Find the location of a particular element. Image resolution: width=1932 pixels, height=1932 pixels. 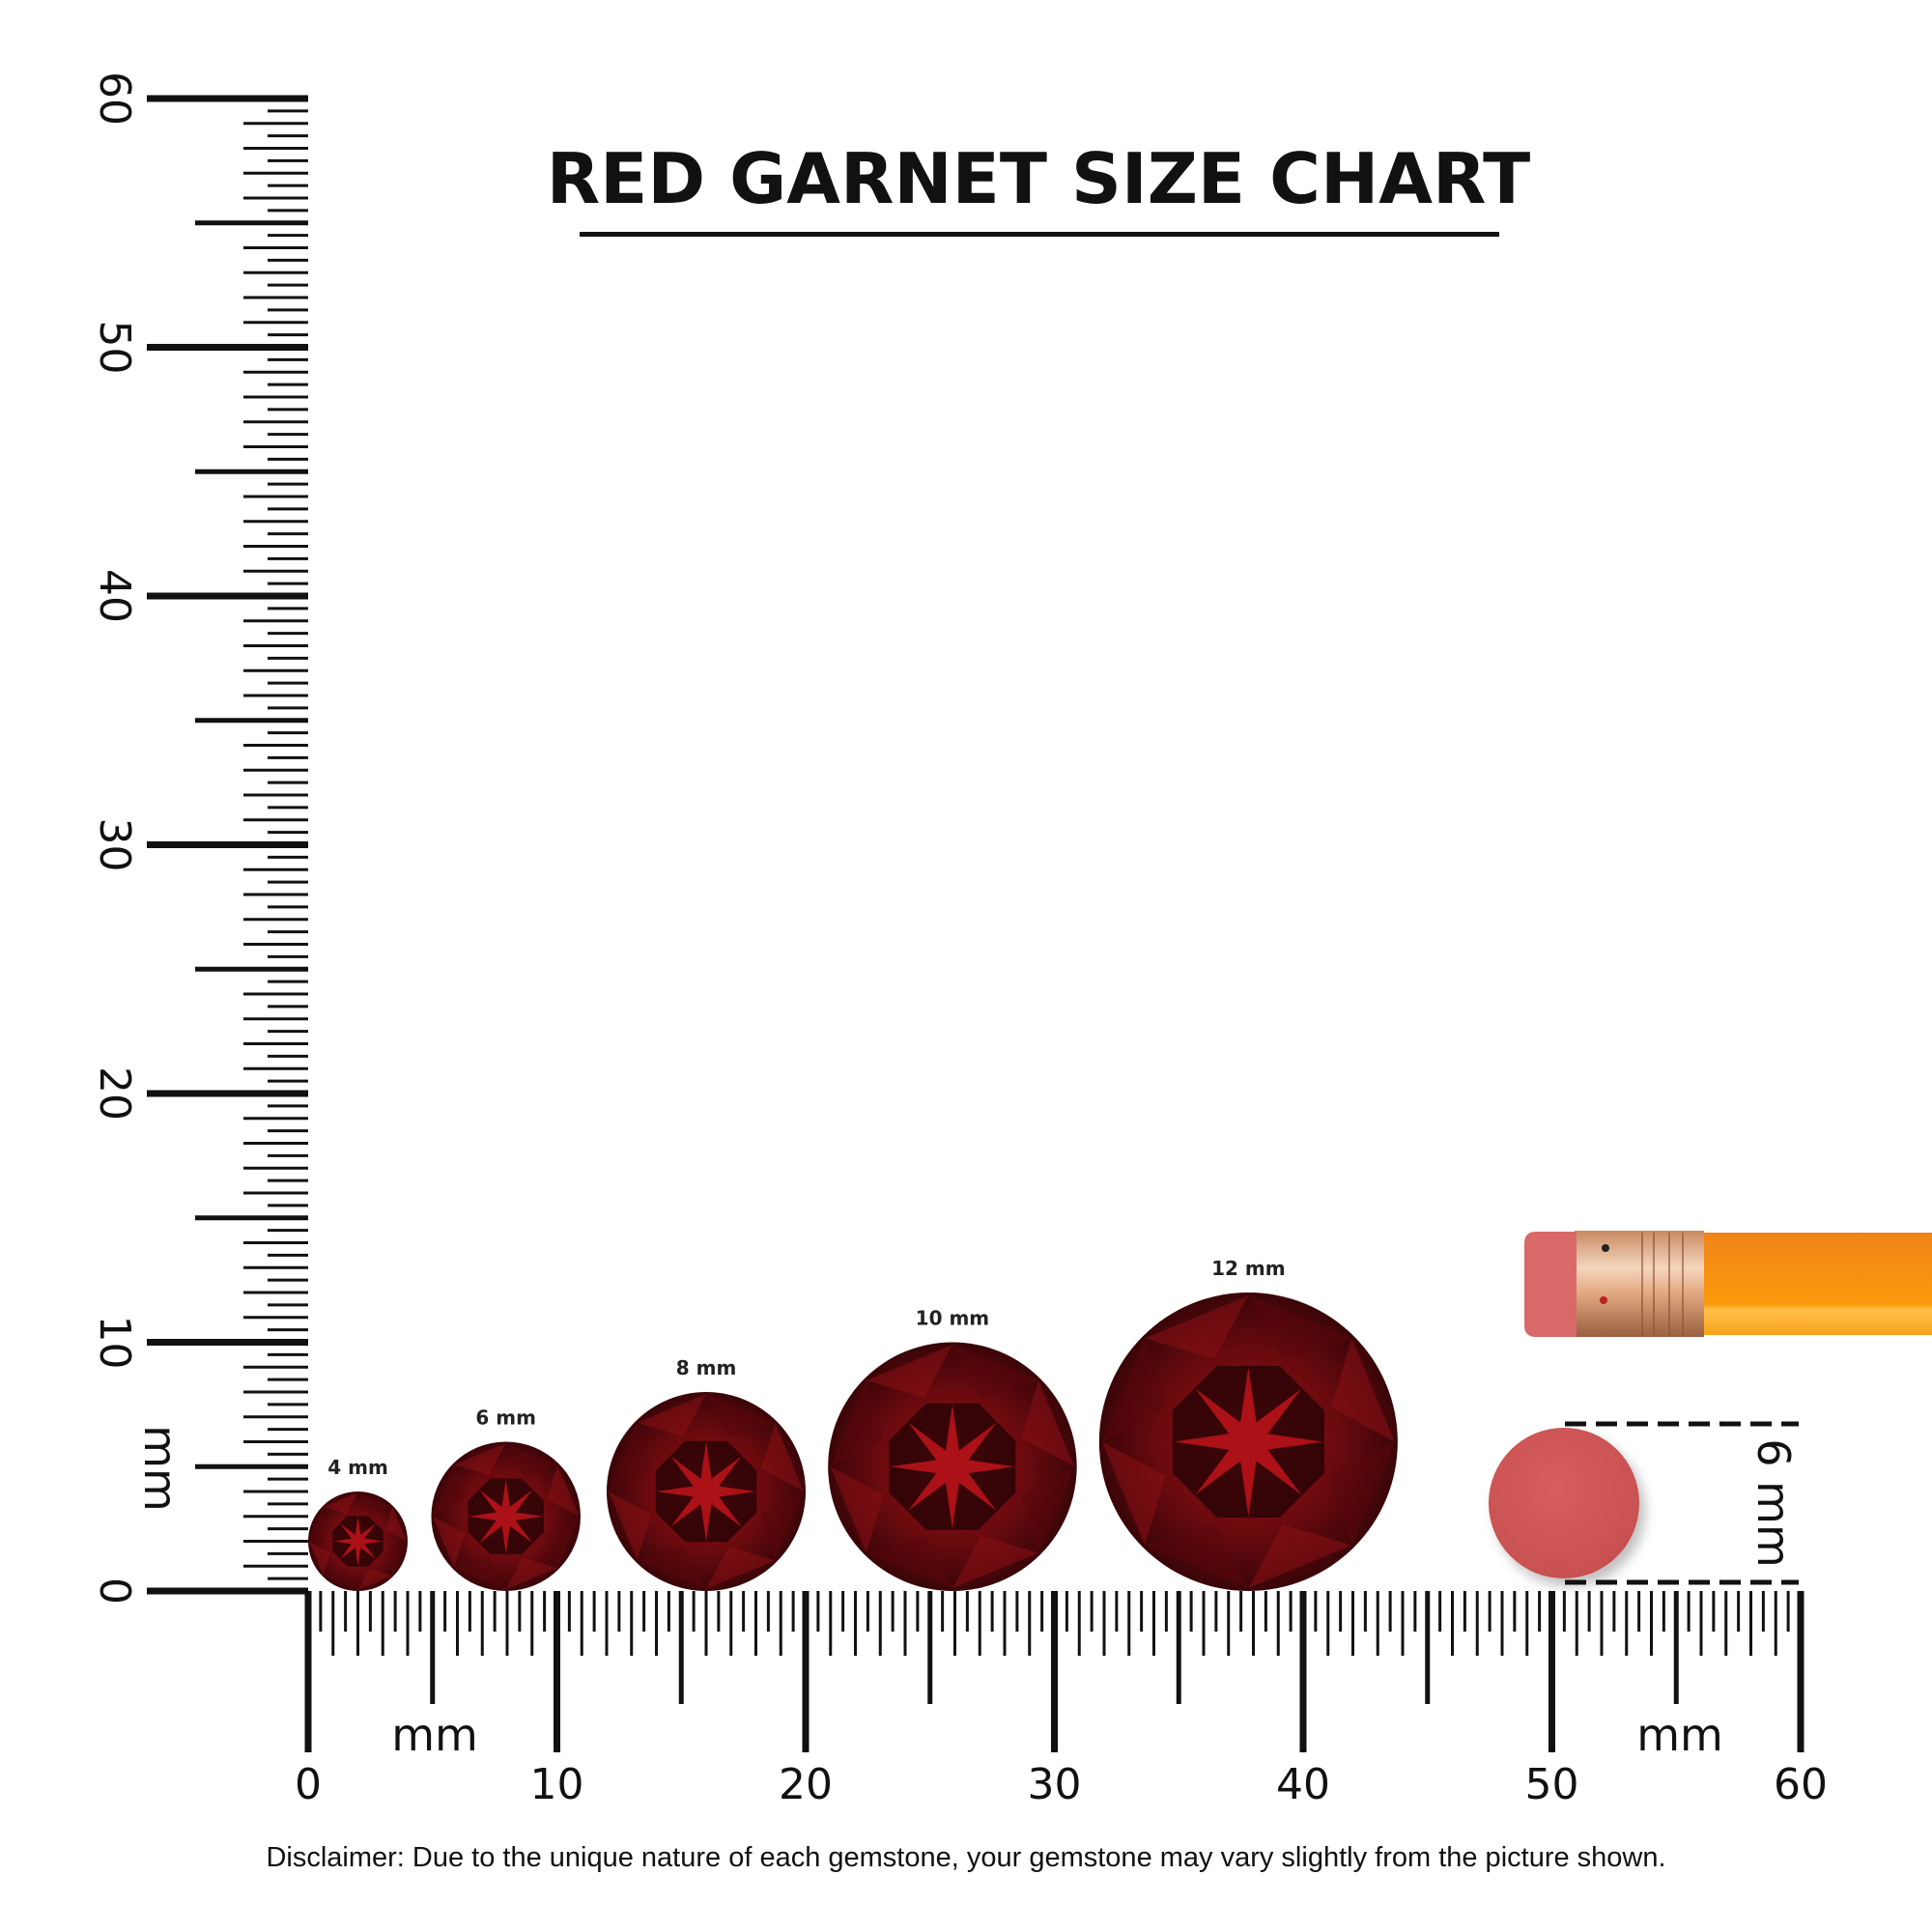

gem-4mm: 4 mm is located at coordinates (358, 1523).